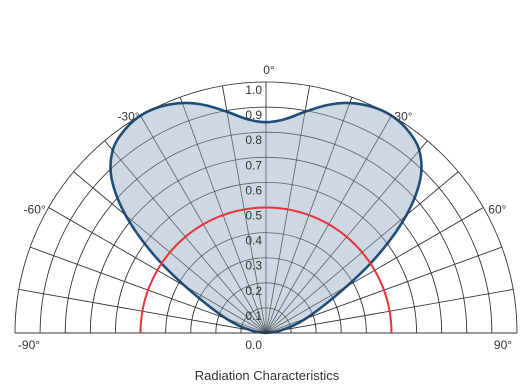  What do you see at coordinates (253, 165) in the screenshot?
I see `radial-tick-label: 0.7` at bounding box center [253, 165].